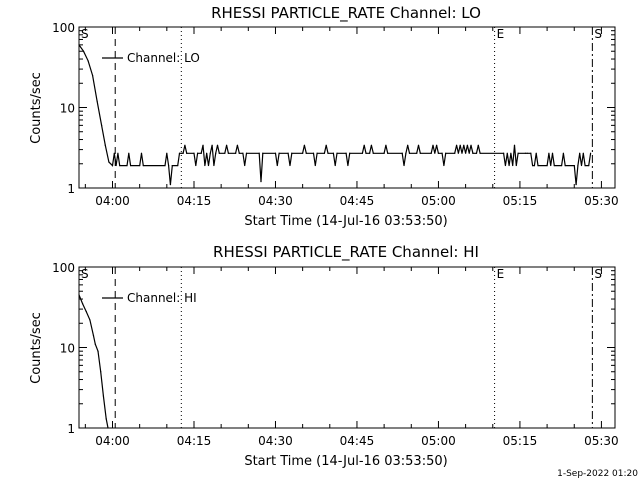  Describe the element at coordinates (601, 441) in the screenshot. I see `x-tick-label: 05:30` at that location.